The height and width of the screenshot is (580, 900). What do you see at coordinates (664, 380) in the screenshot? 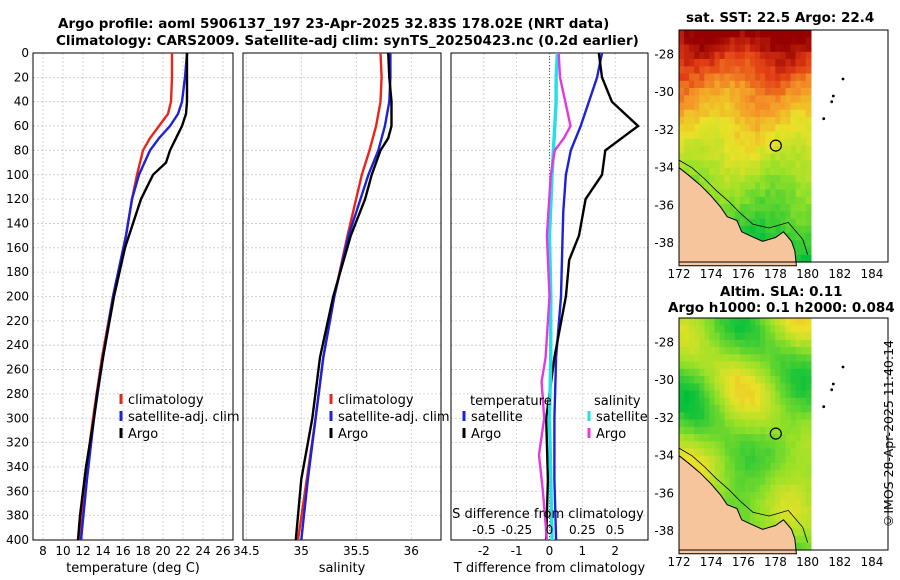
I see `map-y-tick-label: -30` at bounding box center [664, 380].